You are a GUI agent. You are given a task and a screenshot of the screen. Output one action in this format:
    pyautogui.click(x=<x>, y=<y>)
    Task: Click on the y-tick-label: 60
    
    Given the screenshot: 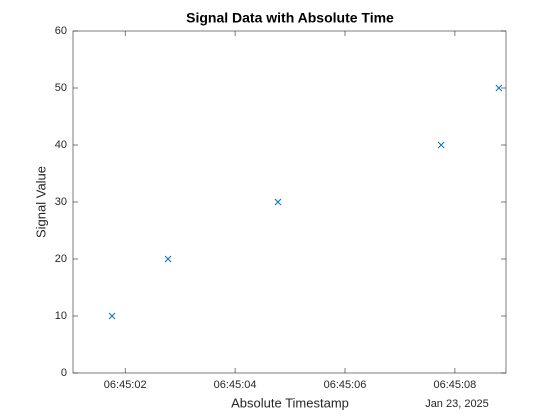 What is the action you would take?
    pyautogui.click(x=61, y=31)
    